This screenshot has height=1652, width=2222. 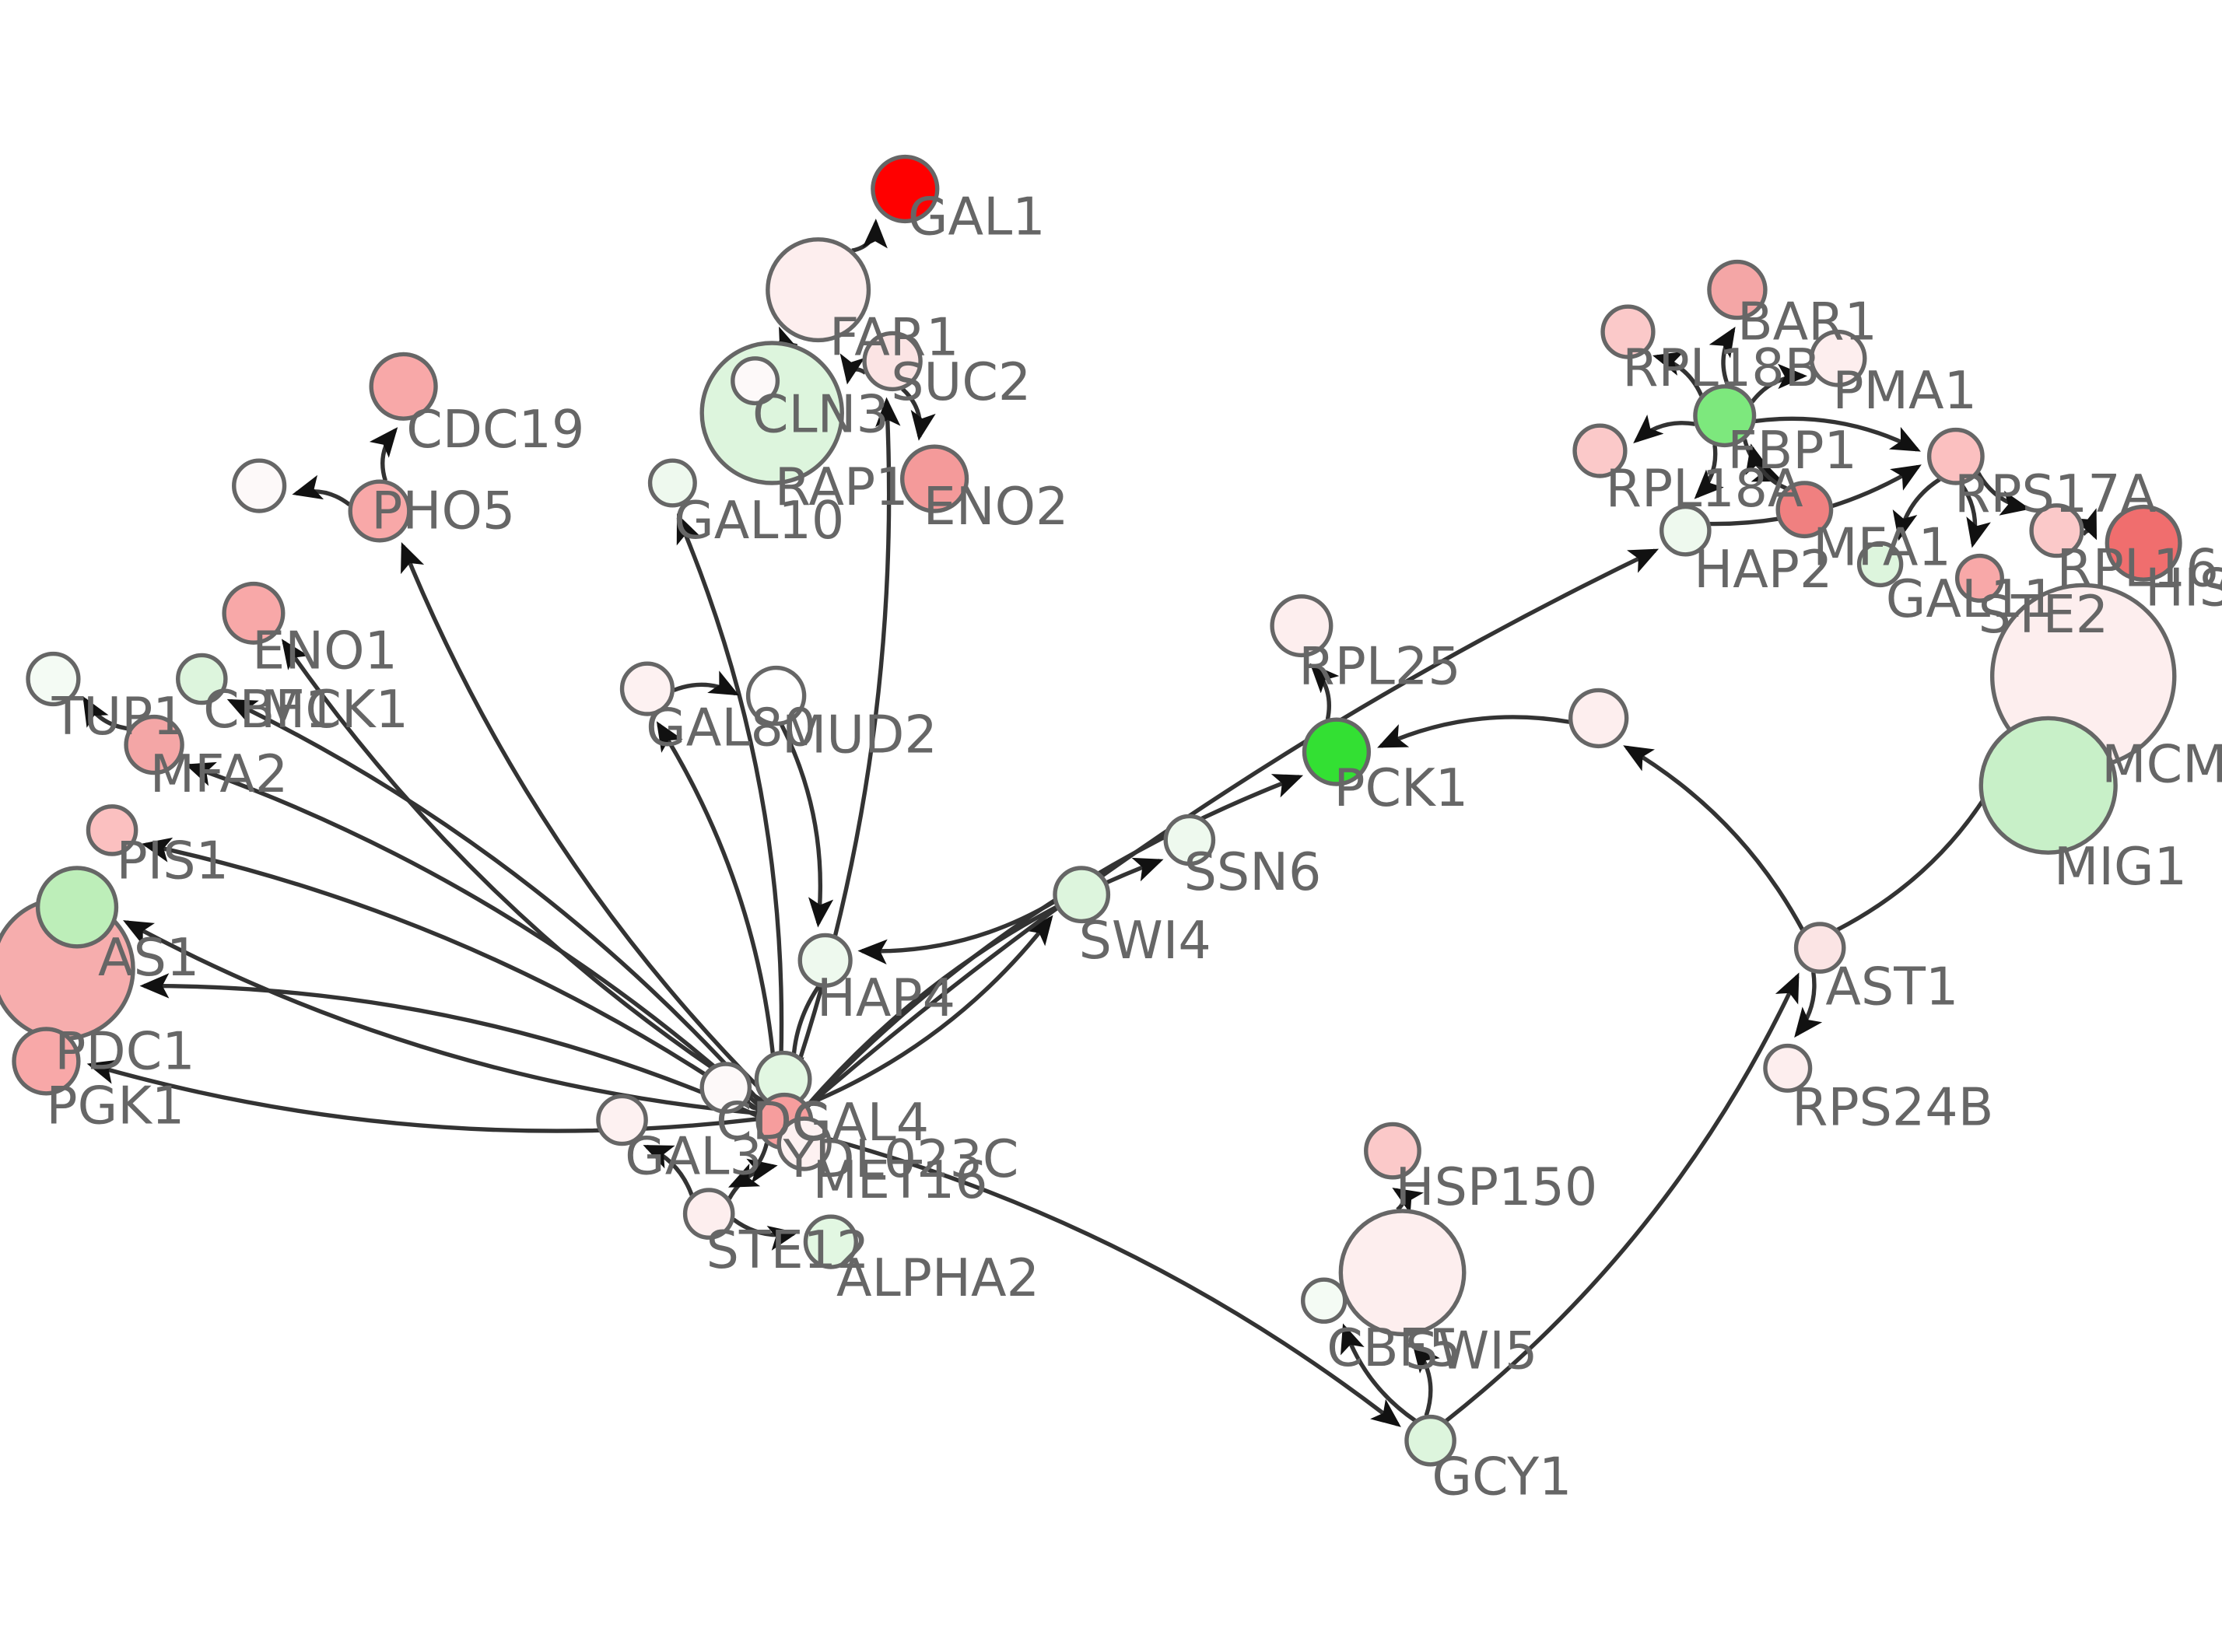 I want to click on node-swi5, so click(x=1402, y=1273).